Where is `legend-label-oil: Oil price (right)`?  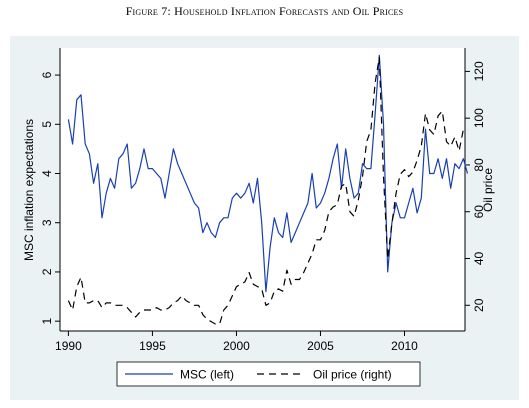 legend-label-oil: Oil price (right) is located at coordinates (352, 375).